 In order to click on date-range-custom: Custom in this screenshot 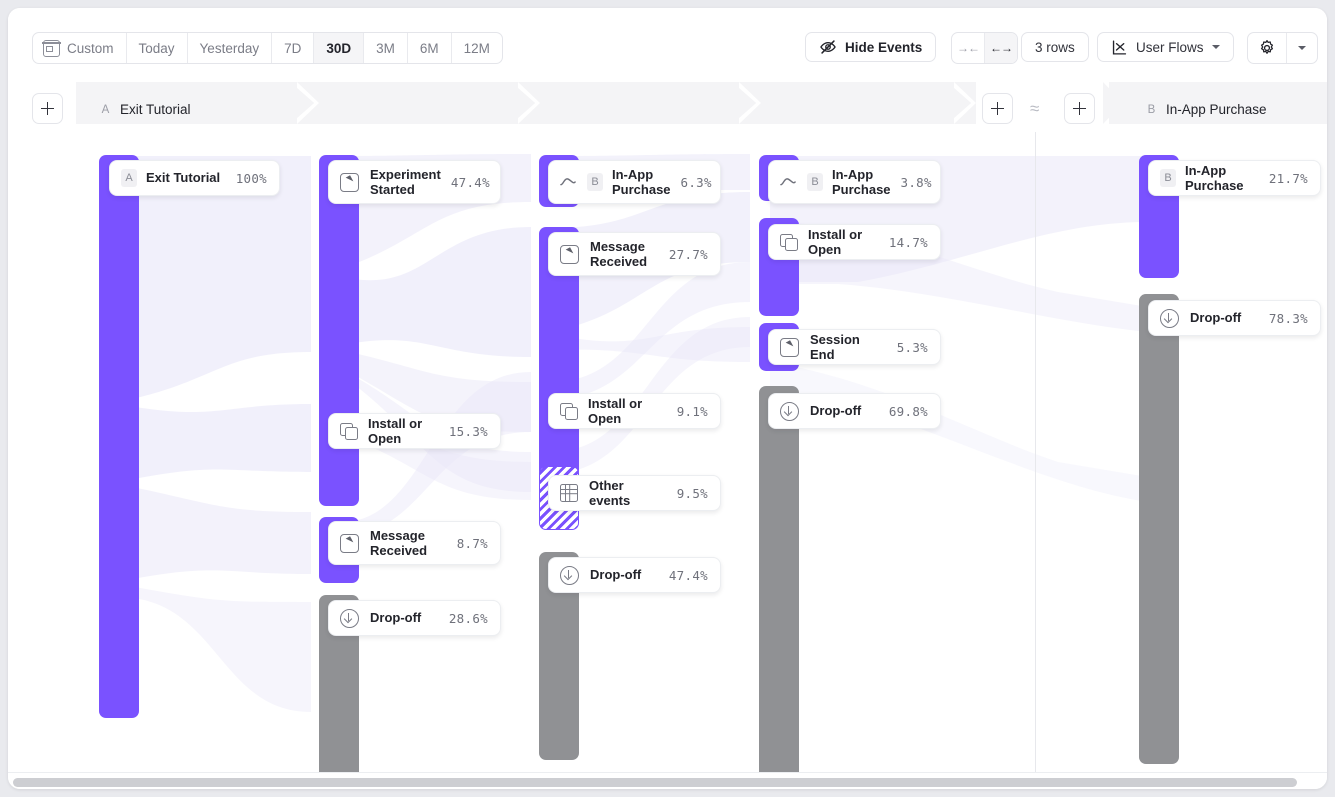, I will do `click(80, 48)`.